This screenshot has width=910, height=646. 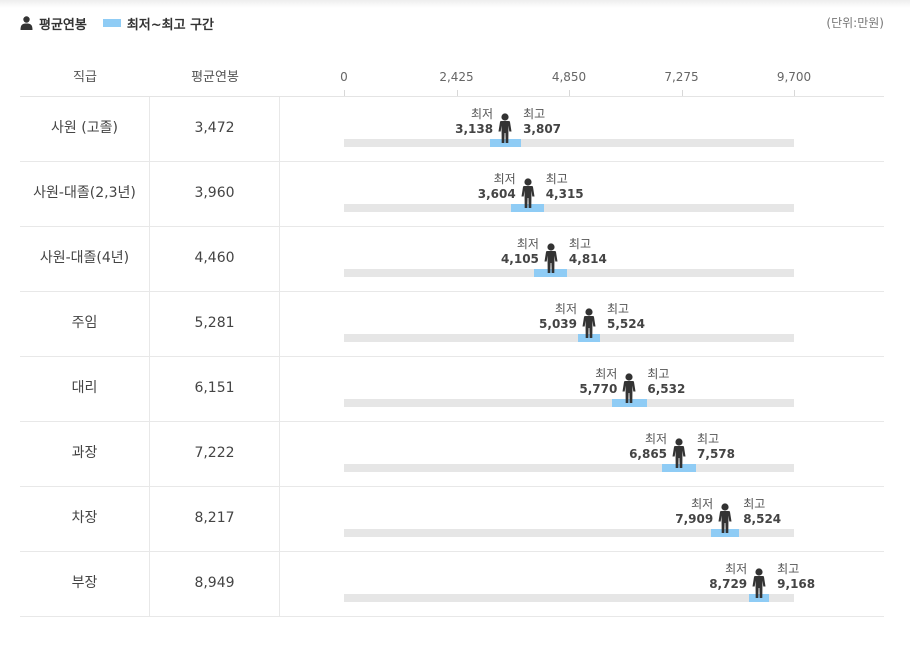 What do you see at coordinates (681, 77) in the screenshot?
I see `x-tick-label: 7,275` at bounding box center [681, 77].